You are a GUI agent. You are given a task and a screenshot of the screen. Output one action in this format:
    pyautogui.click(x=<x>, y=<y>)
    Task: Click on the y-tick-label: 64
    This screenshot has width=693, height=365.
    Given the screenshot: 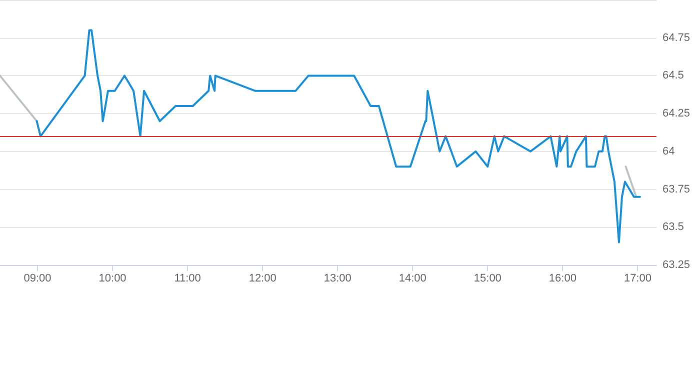 What is the action you would take?
    pyautogui.click(x=668, y=151)
    